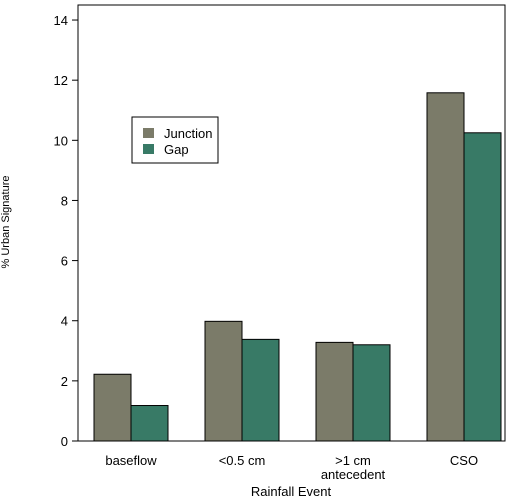 Image resolution: width=520 pixels, height=500 pixels. Describe the element at coordinates (66, 231) in the screenshot. I see `y-axis: 0 2 4 6 8 10 12 14` at that location.